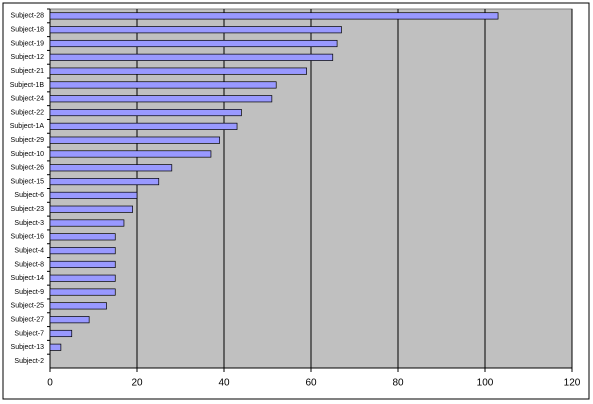 The height and width of the screenshot is (404, 593). I want to click on y-tick-label: Subject-9, so click(29, 292).